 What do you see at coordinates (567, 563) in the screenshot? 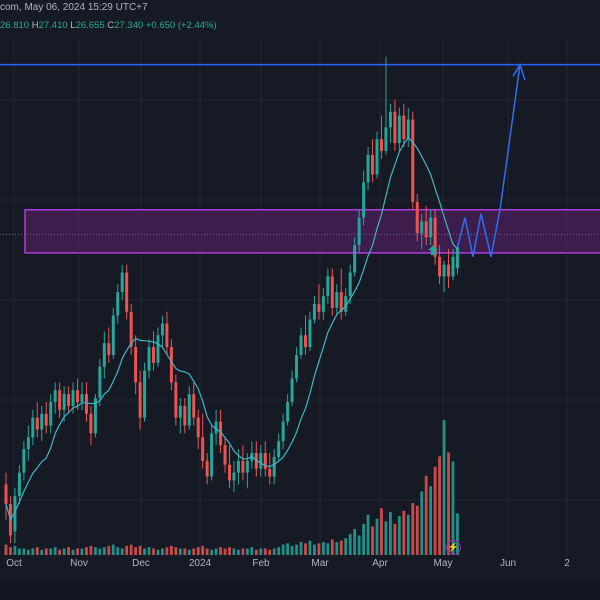
I see `x-tick-label: 2` at bounding box center [567, 563].